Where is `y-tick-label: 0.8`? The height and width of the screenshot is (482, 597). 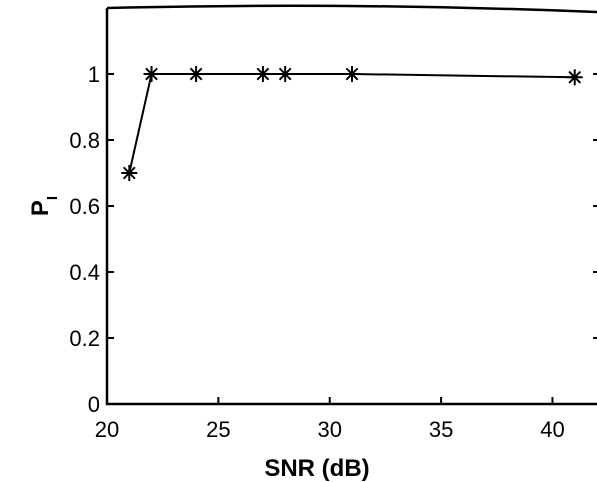
y-tick-label: 0.8 is located at coordinates (84, 140).